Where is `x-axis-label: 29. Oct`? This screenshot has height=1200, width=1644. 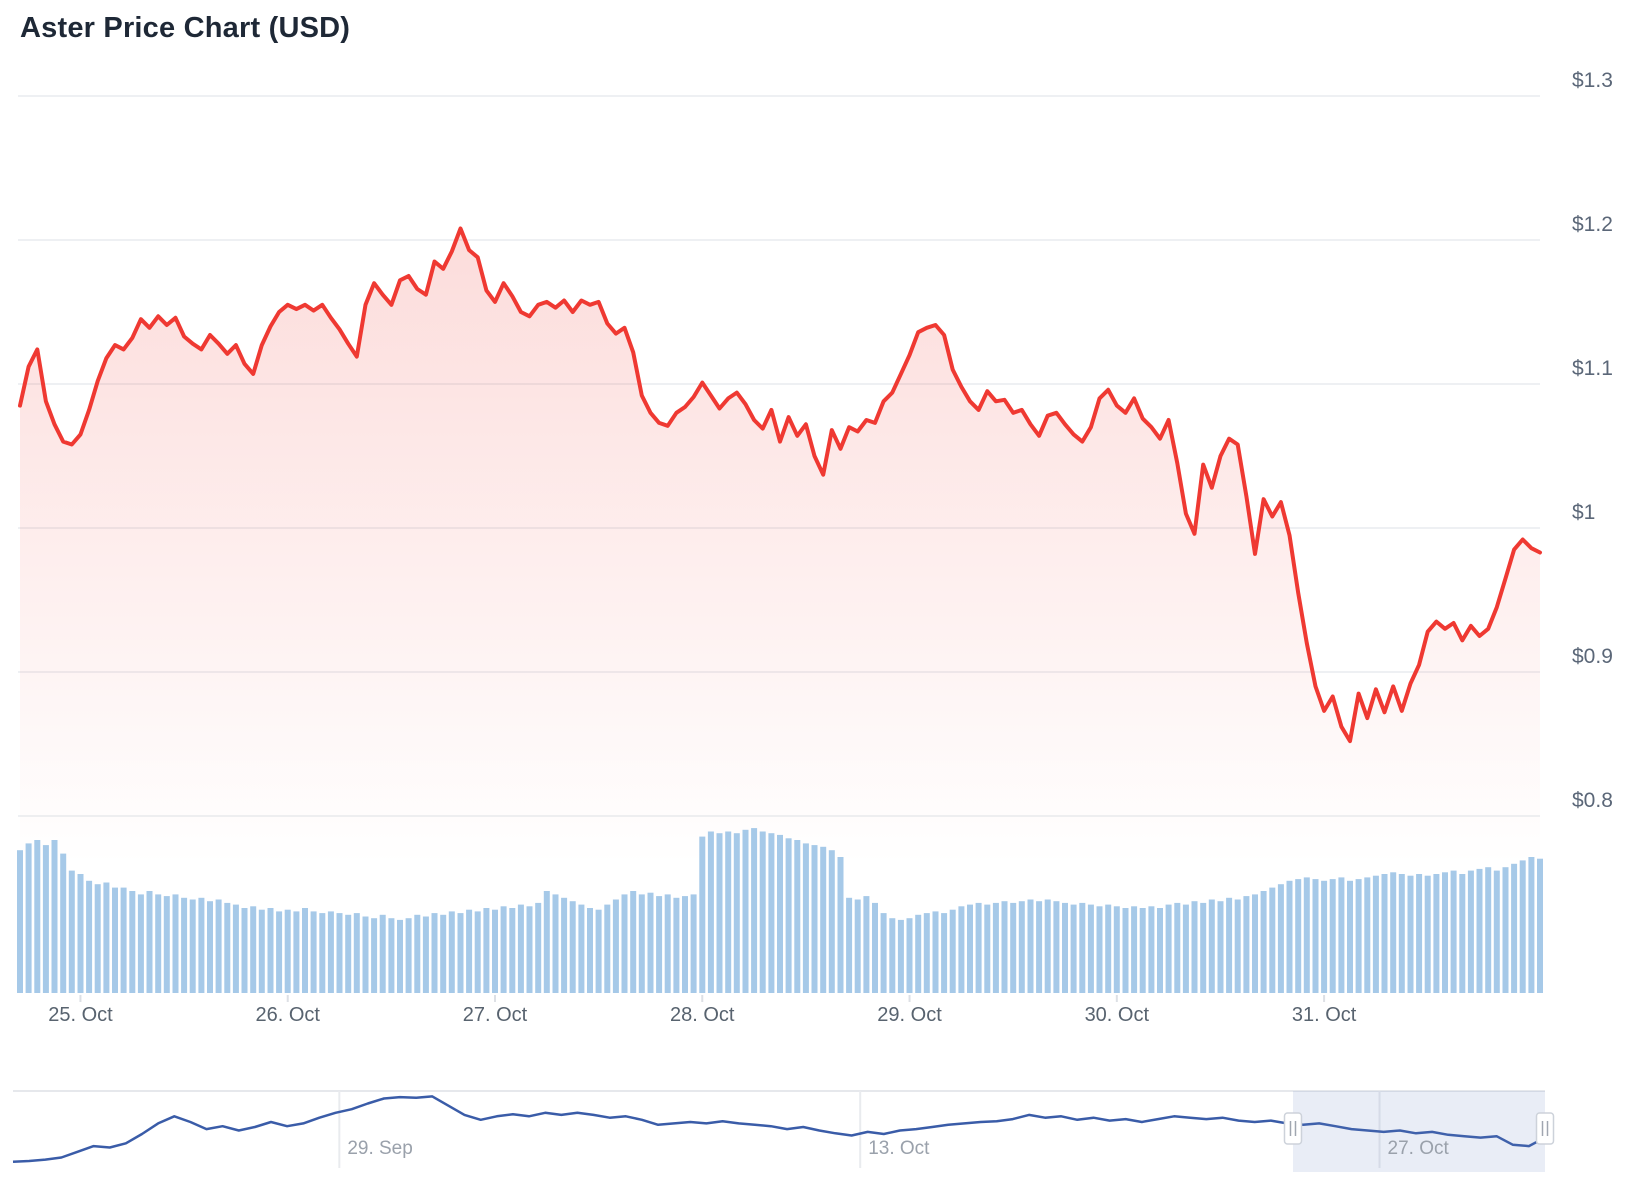 x-axis-label: 29. Oct is located at coordinates (909, 1015).